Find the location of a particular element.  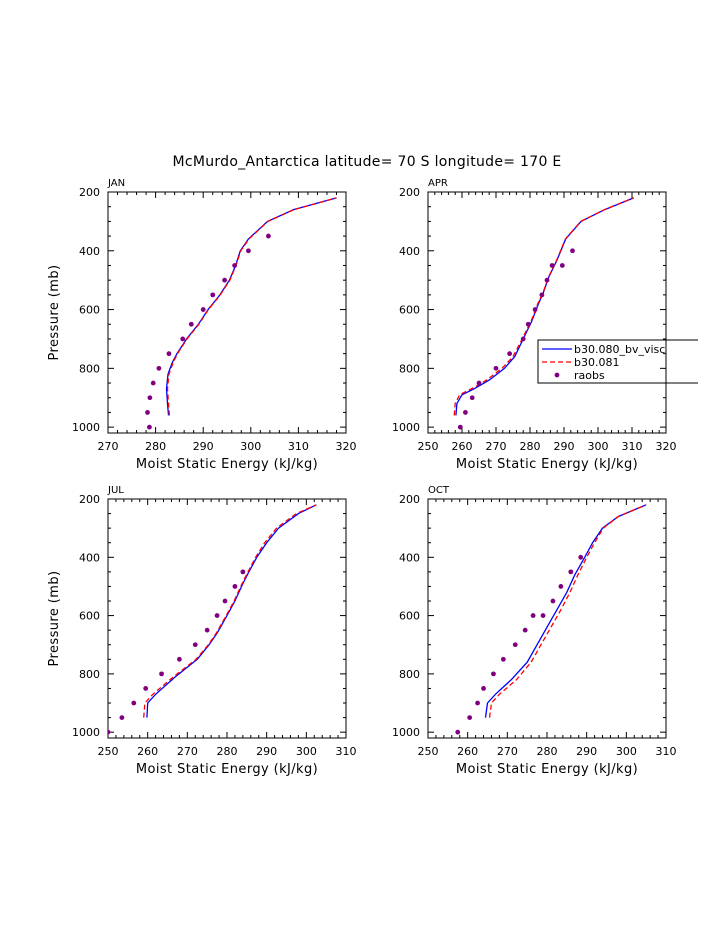

legend-entry: b30.080_bv_visc is located at coordinates (619, 349).